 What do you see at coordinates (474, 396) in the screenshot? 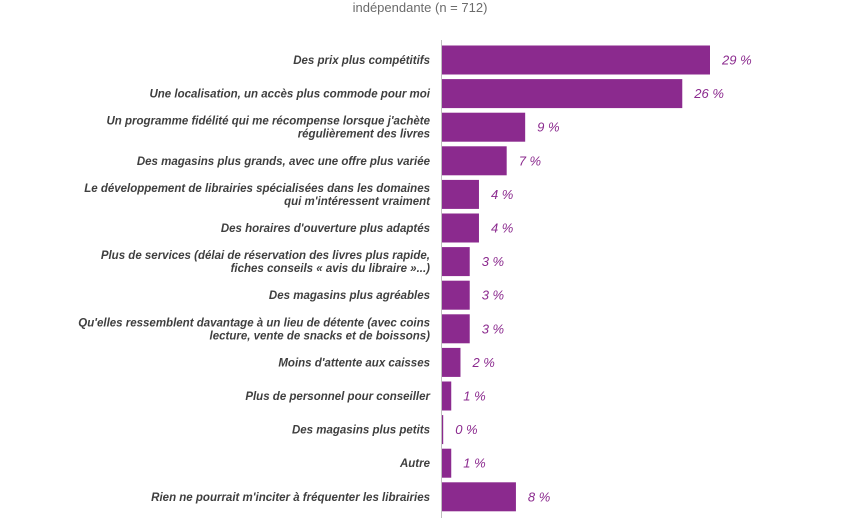
I see `value-label-10: 1 %` at bounding box center [474, 396].